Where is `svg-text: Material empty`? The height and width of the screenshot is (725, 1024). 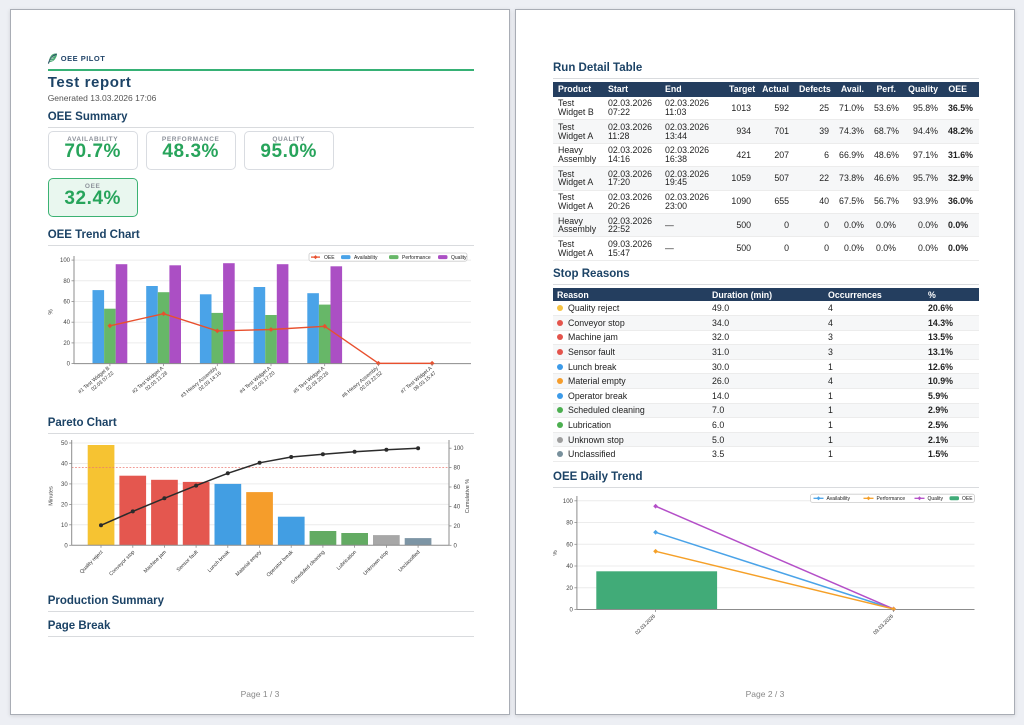
svg-text: Material empty is located at coordinates (248, 563).